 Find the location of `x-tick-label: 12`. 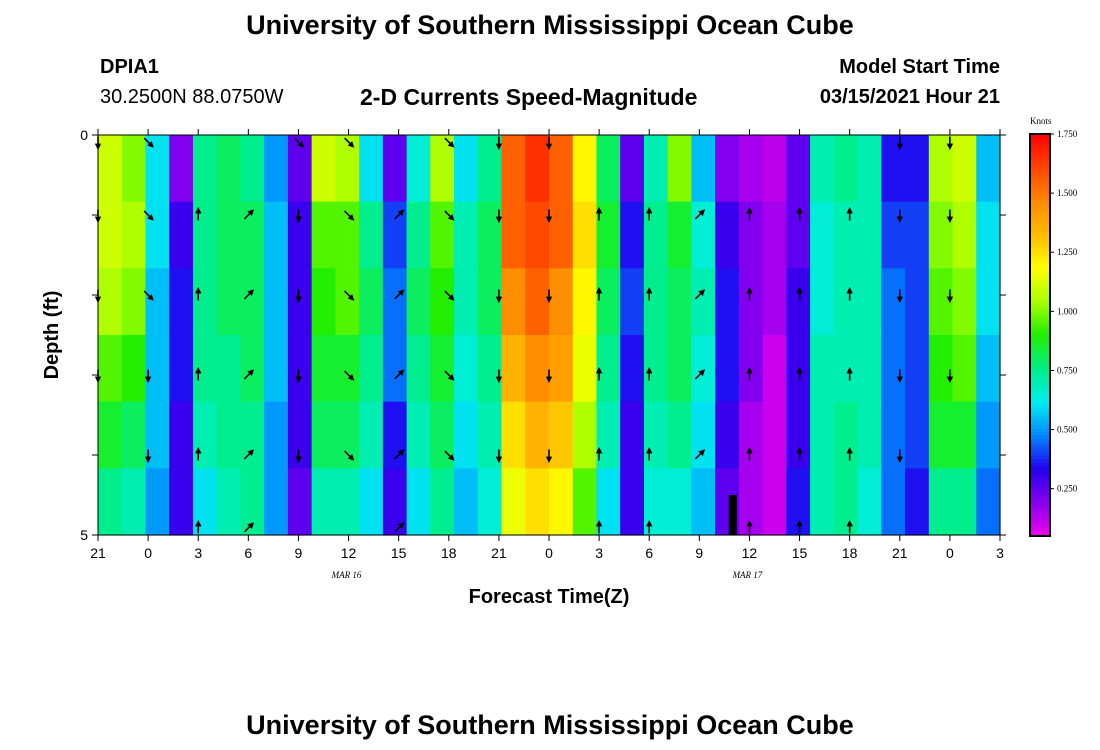

x-tick-label: 12 is located at coordinates (349, 553).